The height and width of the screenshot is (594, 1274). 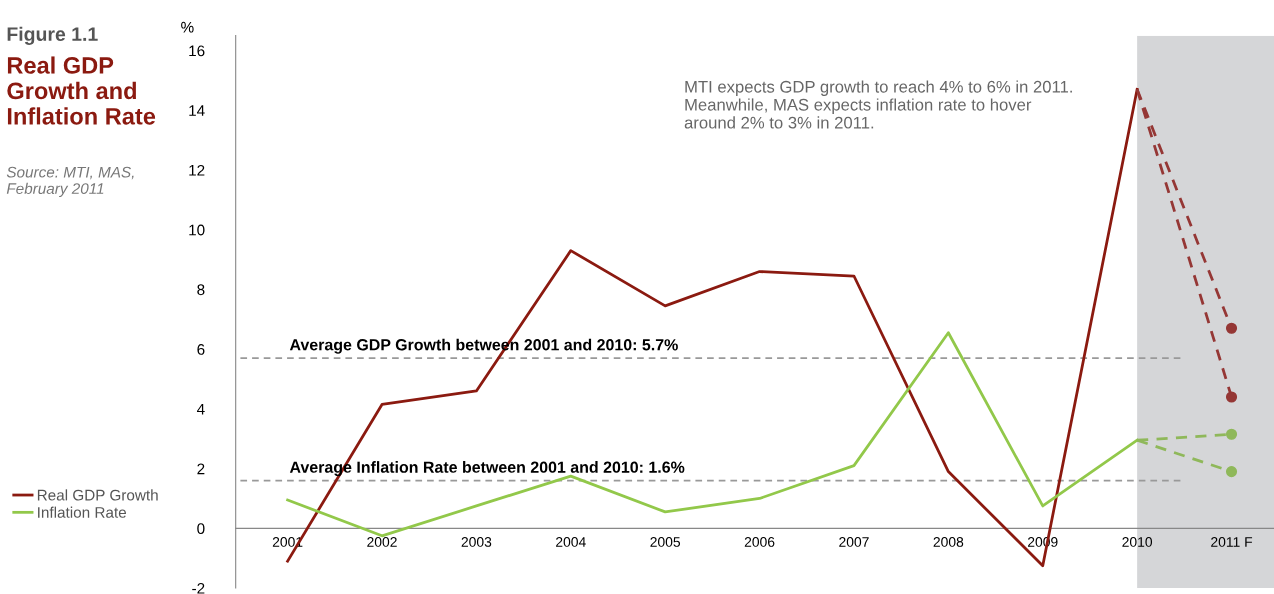 I want to click on legend-label: Inflation Rate, so click(x=82, y=512).